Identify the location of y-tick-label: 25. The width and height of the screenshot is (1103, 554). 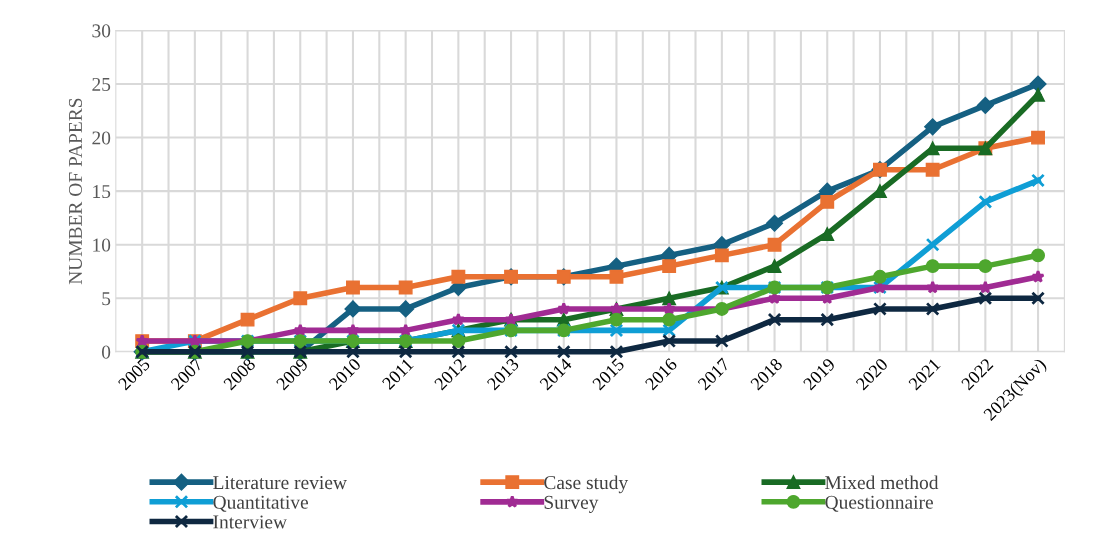
(101, 84).